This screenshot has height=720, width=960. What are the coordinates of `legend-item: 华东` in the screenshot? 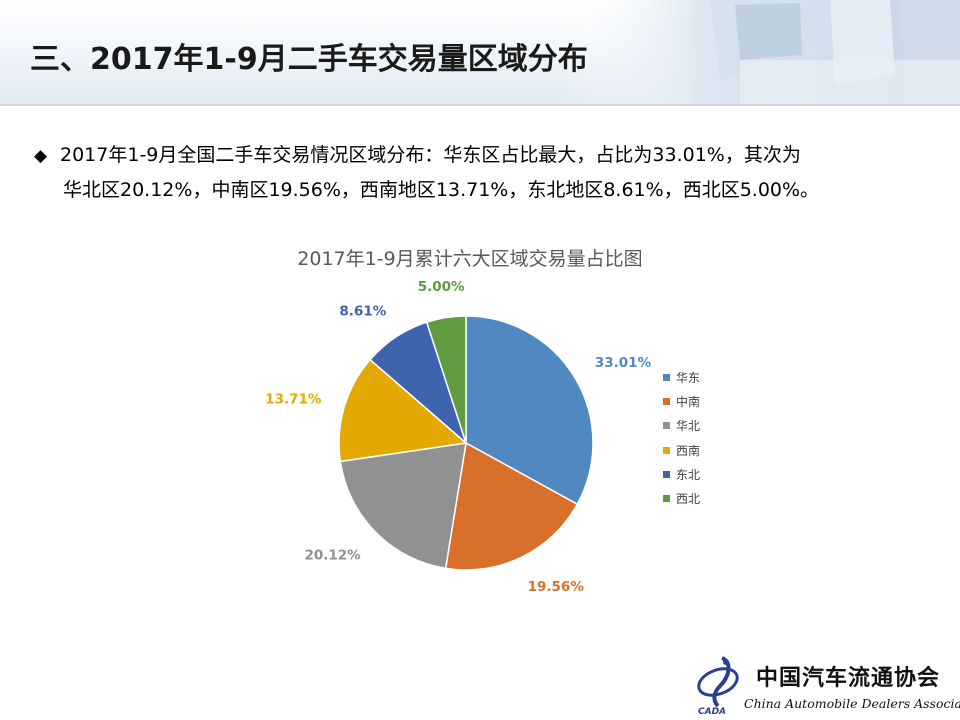 It's located at (681, 377).